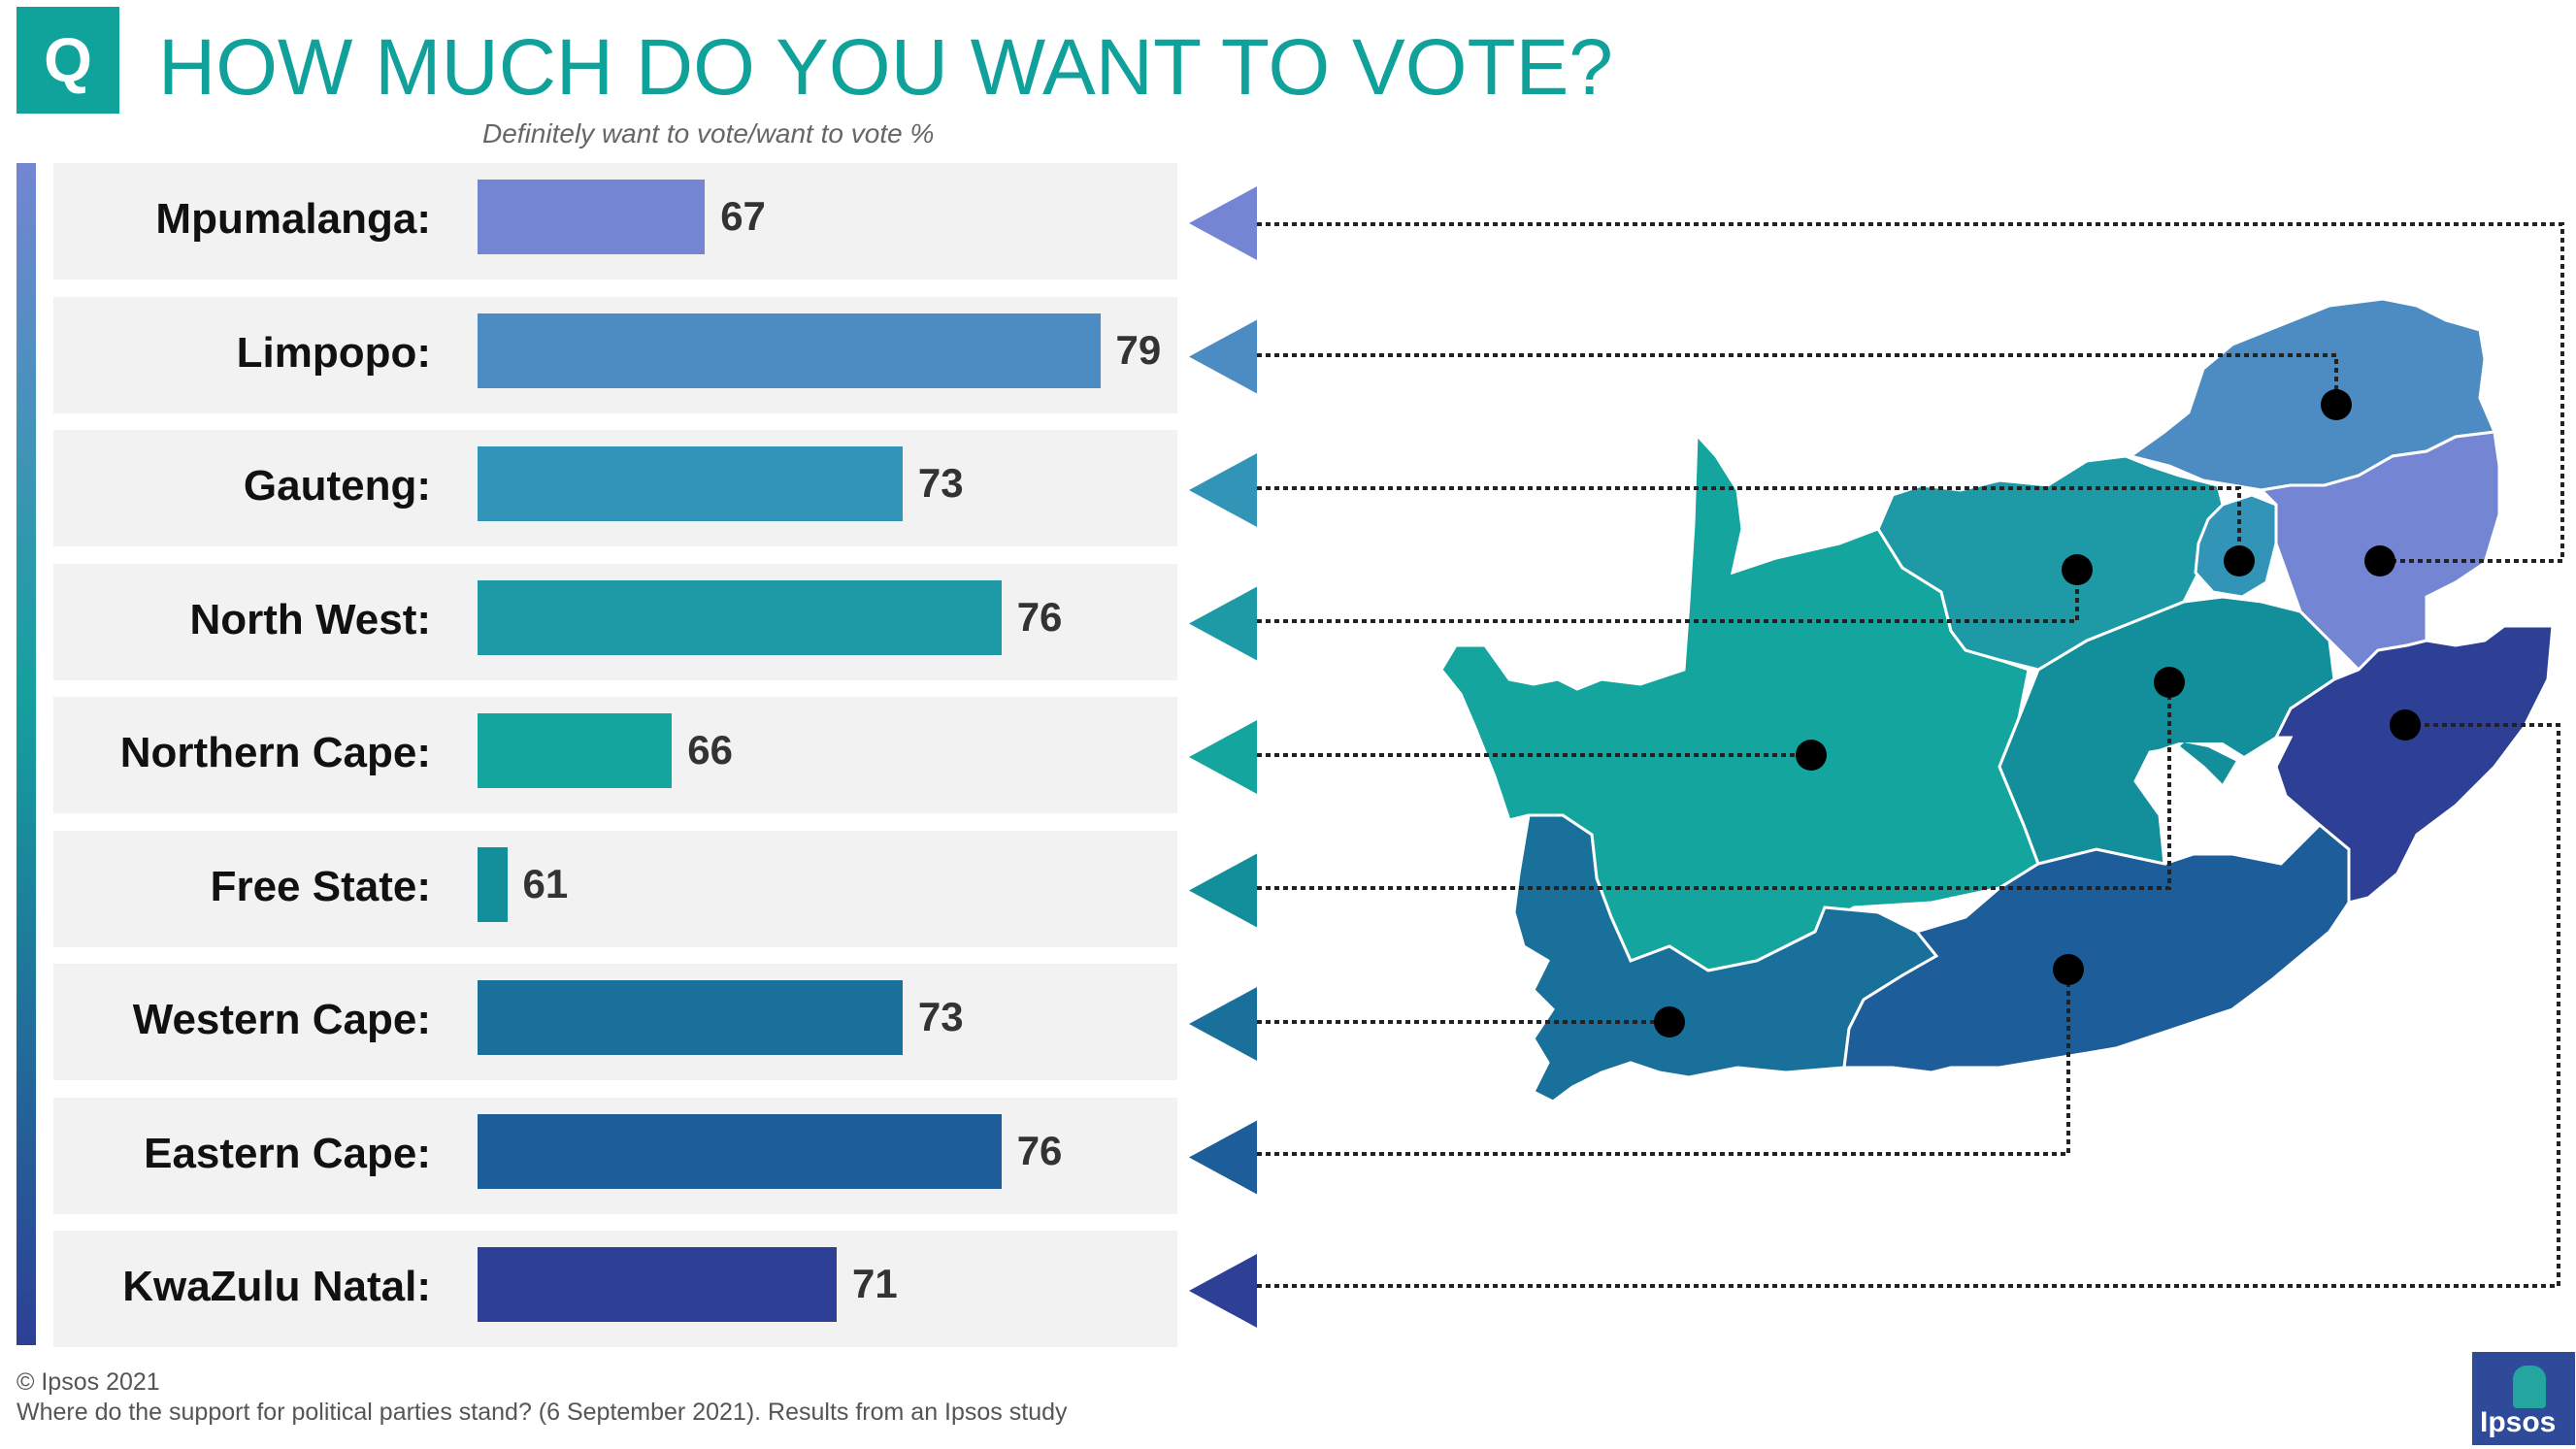  I want to click on category-label: Northern Cape:, so click(275, 752).